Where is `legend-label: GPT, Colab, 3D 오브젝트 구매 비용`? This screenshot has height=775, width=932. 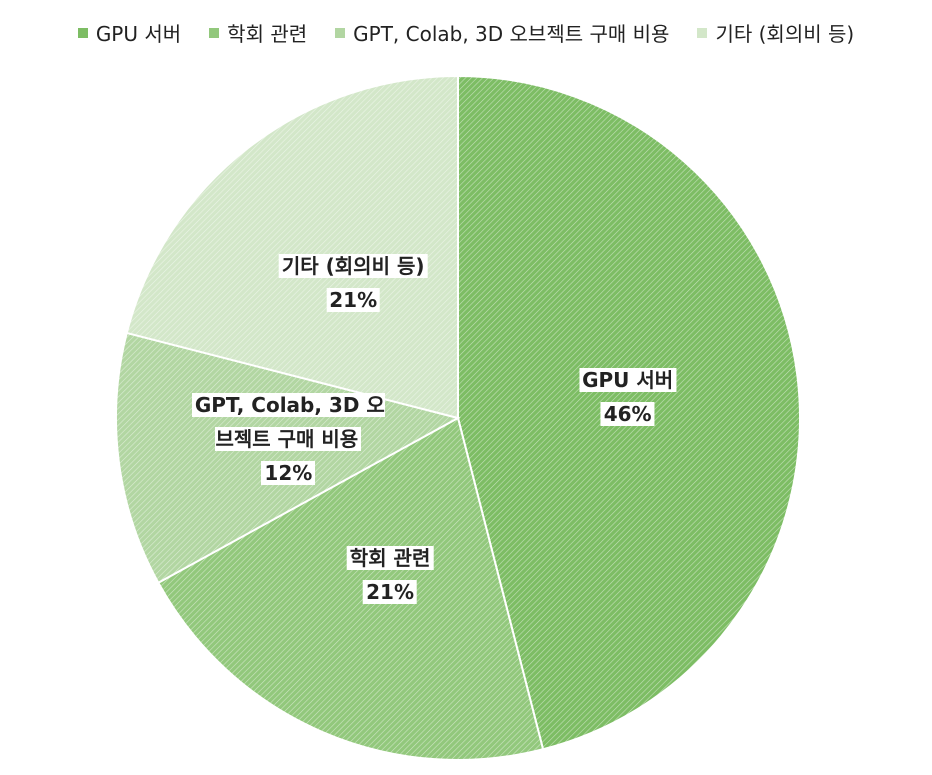
legend-label: GPT, Colab, 3D 오브젝트 구매 비용 is located at coordinates (511, 34).